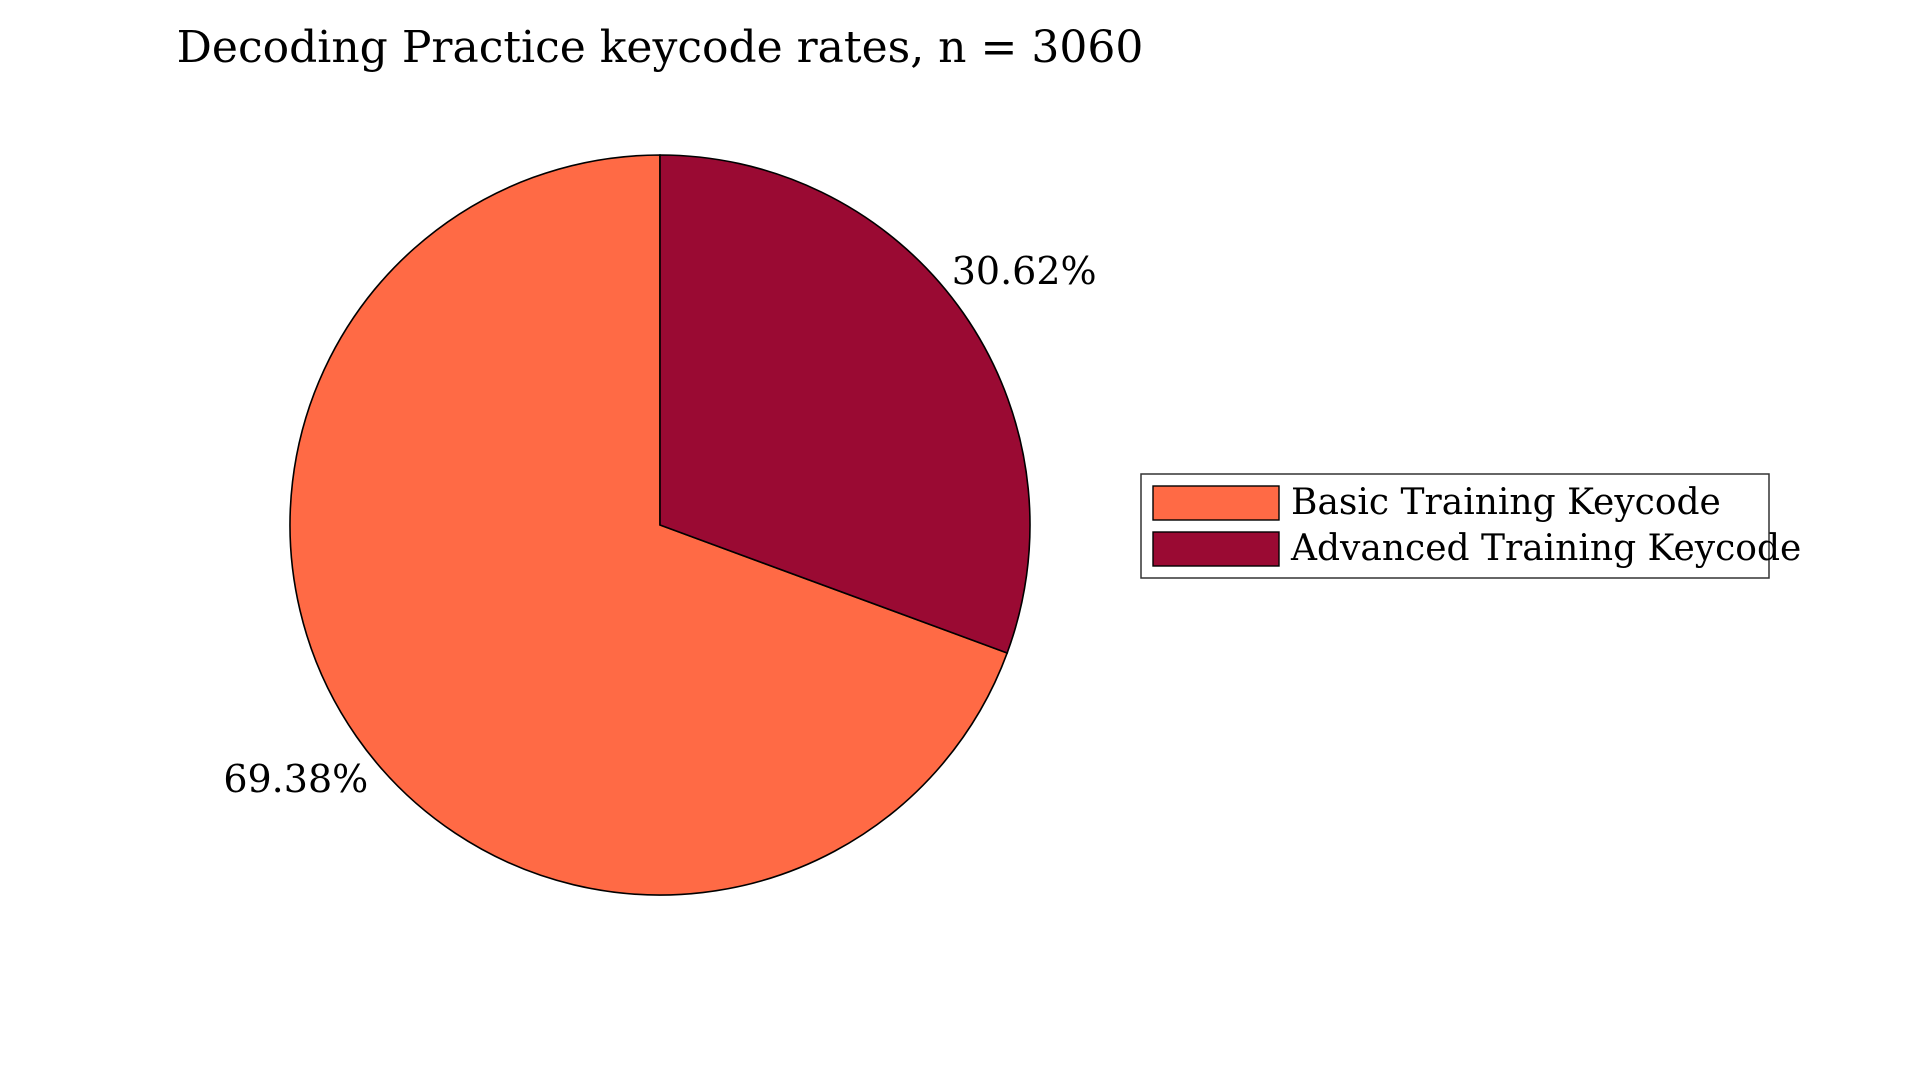 Image resolution: width=1920 pixels, height=1085 pixels. Describe the element at coordinates (295, 779) in the screenshot. I see `pie-label-basic: 69.38%` at that location.